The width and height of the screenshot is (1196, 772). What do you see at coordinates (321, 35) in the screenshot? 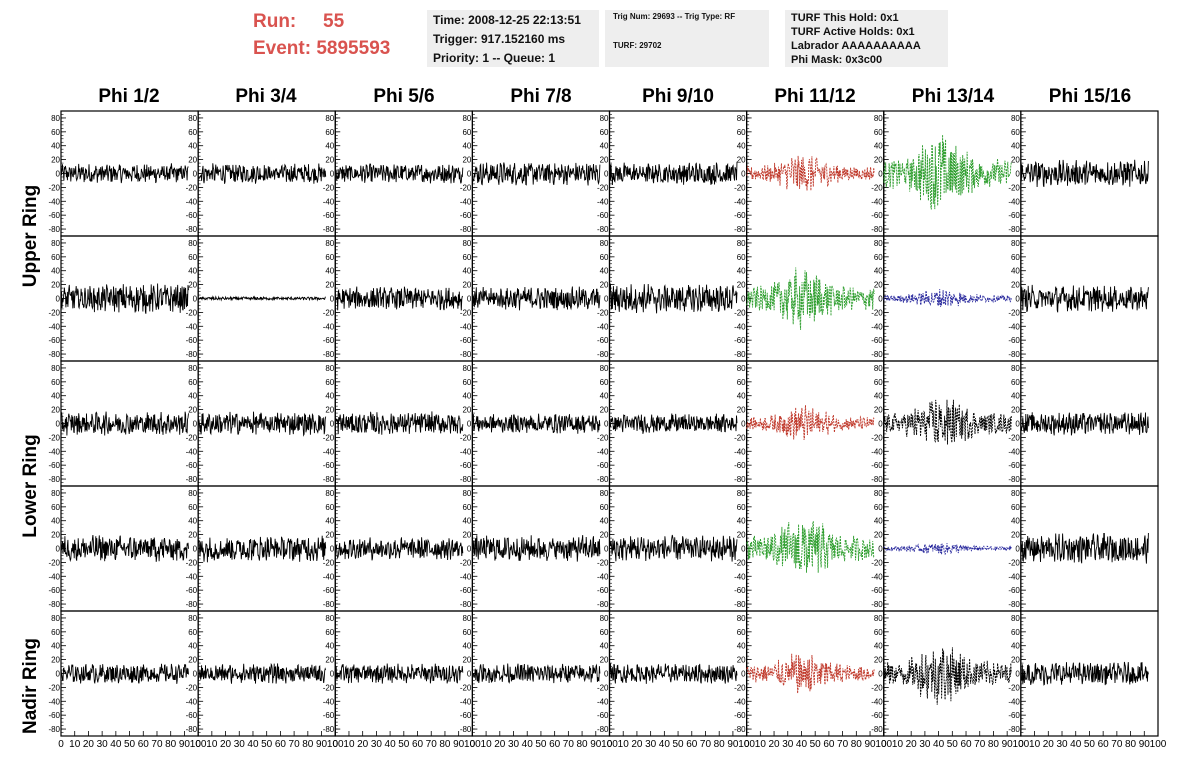
I see `run-event-info: Run: 55 Event: 5895593` at bounding box center [321, 35].